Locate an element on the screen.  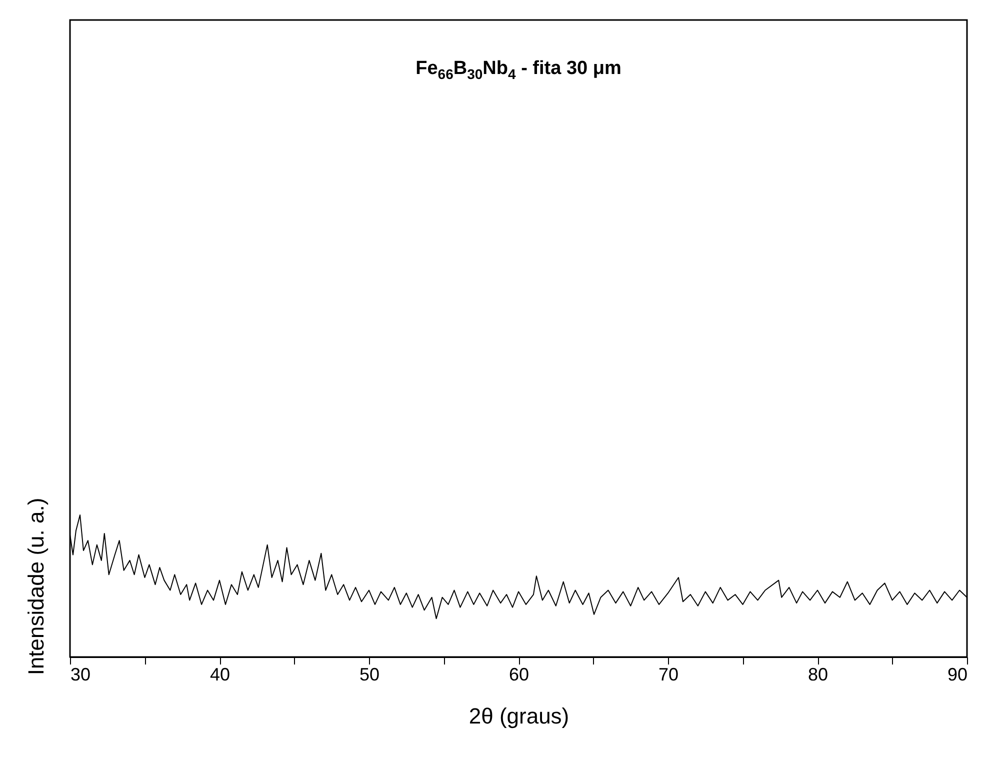
x-tick-label: 60 is located at coordinates (519, 674).